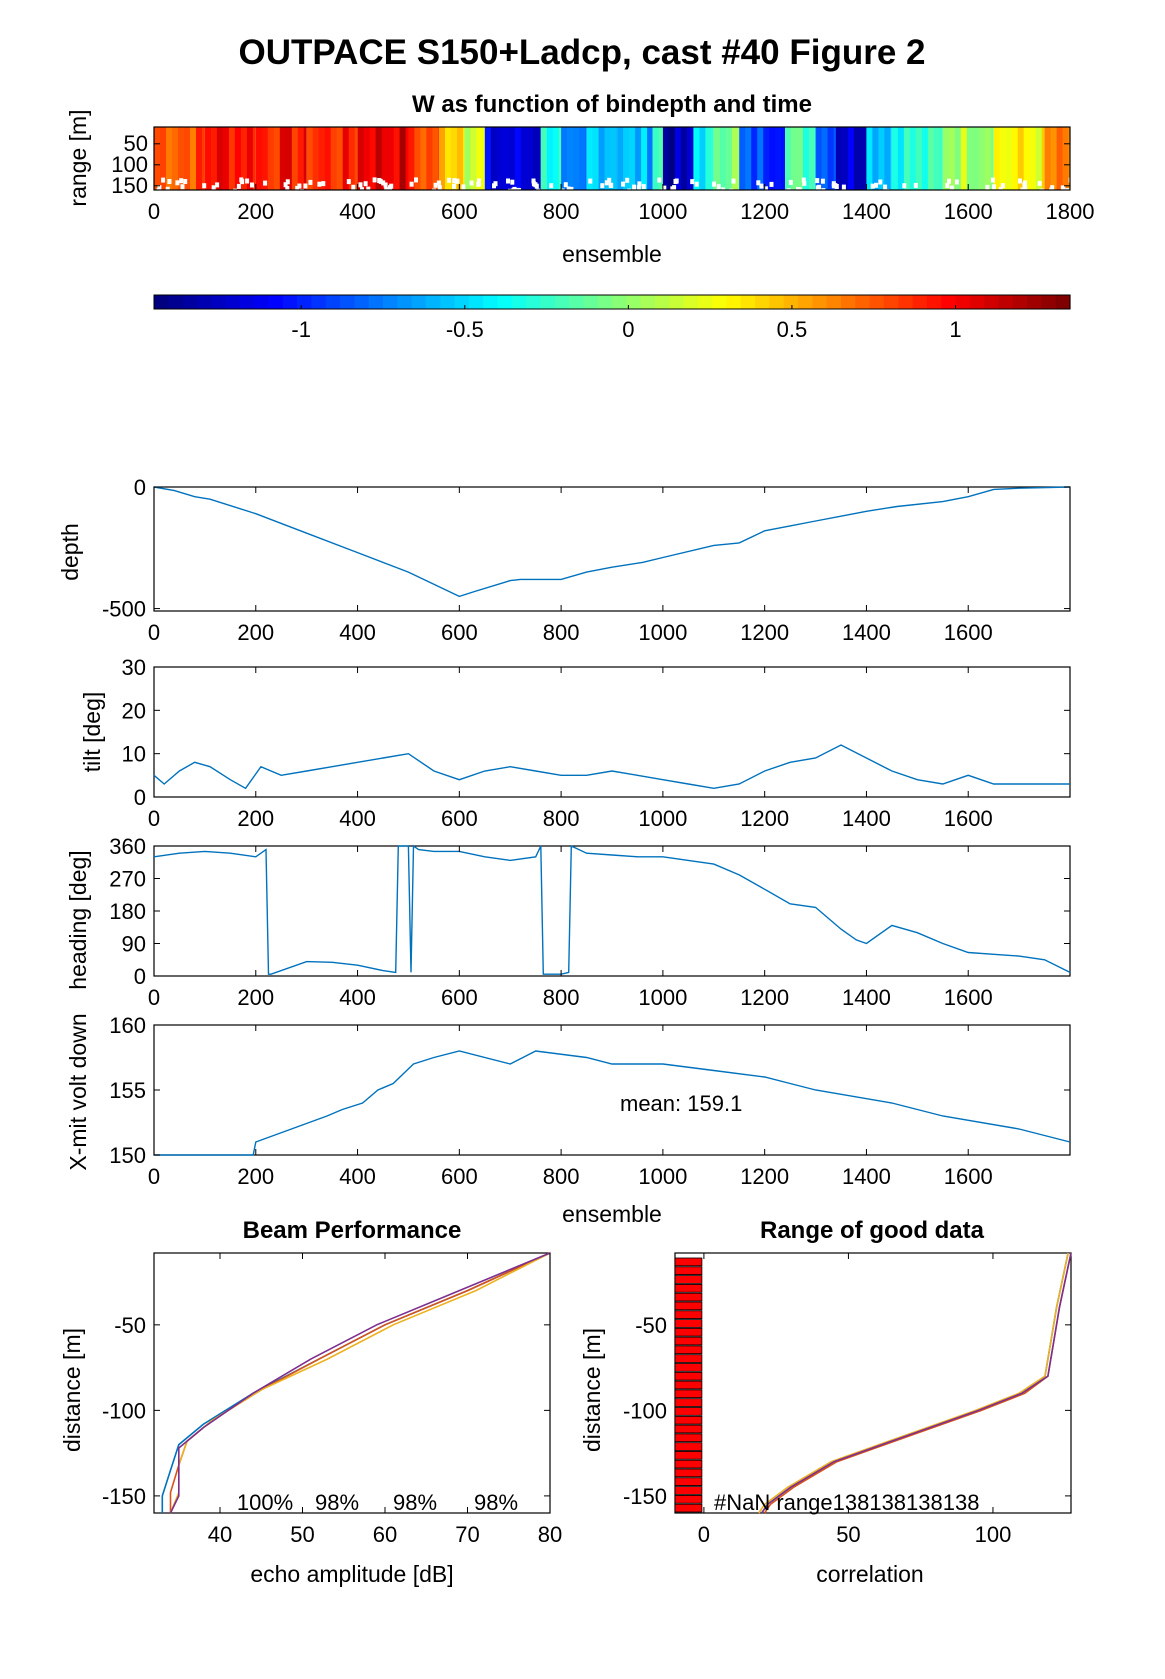  What do you see at coordinates (459, 1176) in the screenshot?
I see `volt-panel-xtick-label: 600` at bounding box center [459, 1176].